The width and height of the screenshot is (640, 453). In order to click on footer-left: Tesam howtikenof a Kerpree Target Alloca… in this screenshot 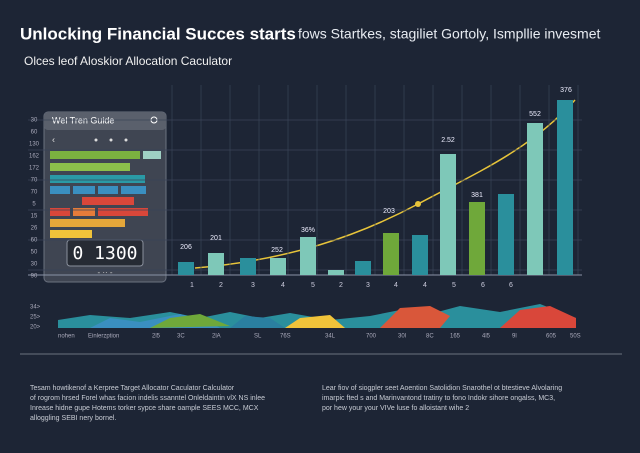, I will do `click(132, 388)`.